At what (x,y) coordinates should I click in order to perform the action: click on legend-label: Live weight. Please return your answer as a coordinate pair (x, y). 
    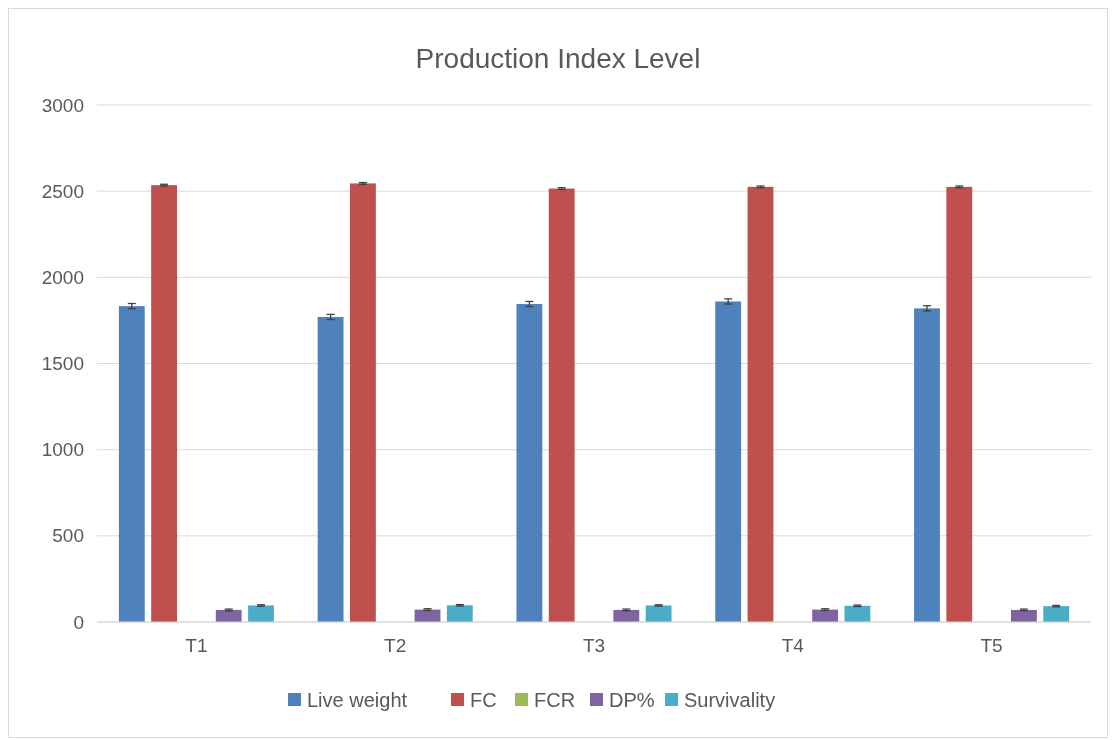
    Looking at the image, I should click on (357, 700).